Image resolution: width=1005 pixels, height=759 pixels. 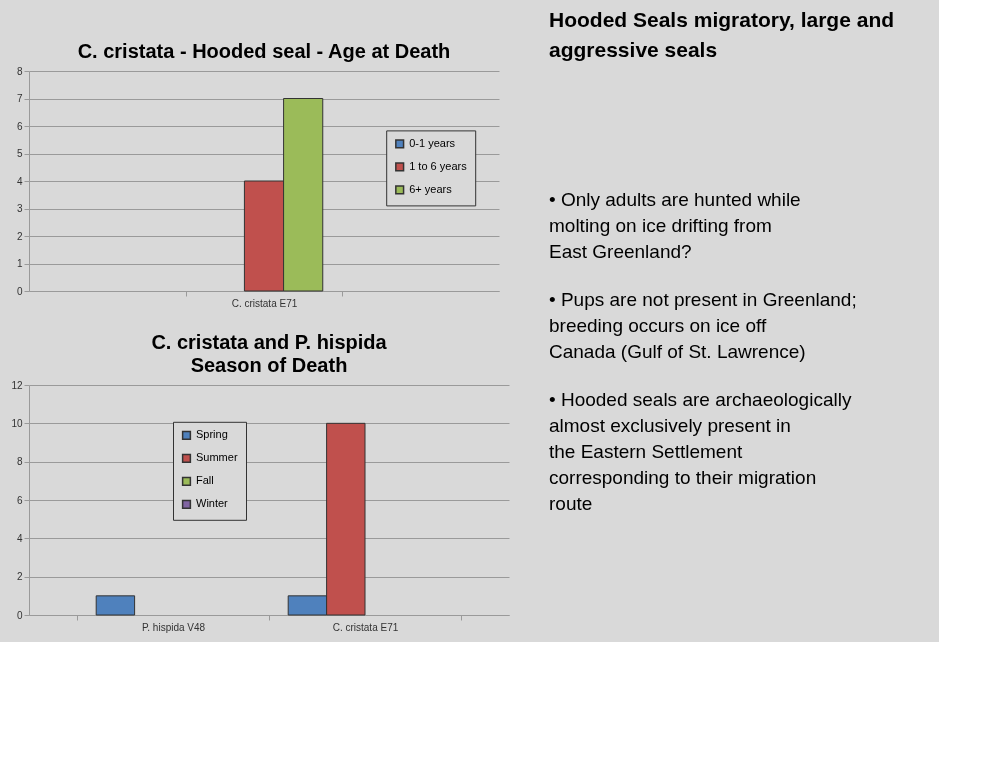 What do you see at coordinates (212, 503) in the screenshot?
I see `legend-label: Winter` at bounding box center [212, 503].